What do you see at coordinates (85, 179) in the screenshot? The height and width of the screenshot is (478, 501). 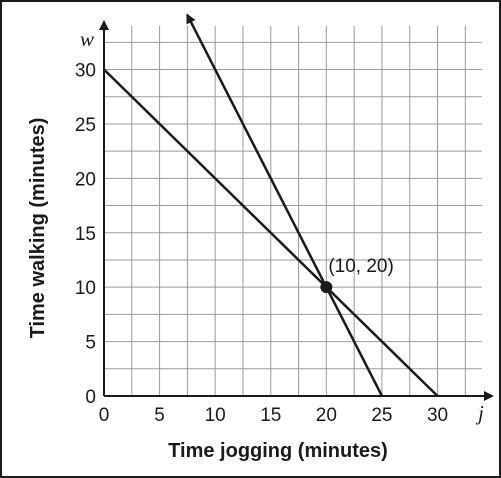 I see `y-tick-label: 20` at bounding box center [85, 179].